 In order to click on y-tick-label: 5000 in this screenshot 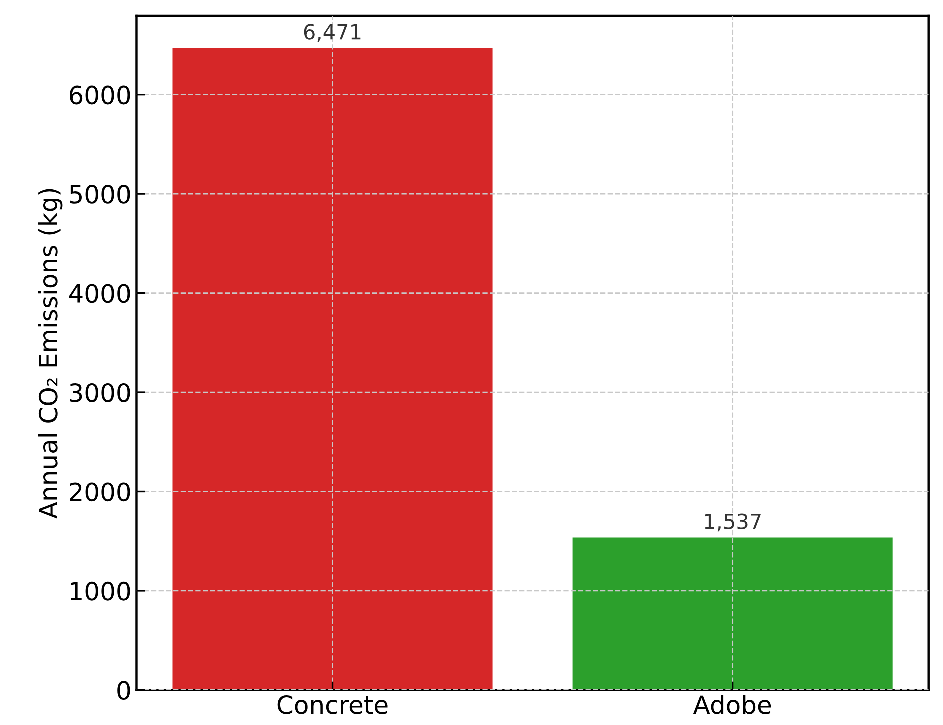, I will do `click(100, 194)`.